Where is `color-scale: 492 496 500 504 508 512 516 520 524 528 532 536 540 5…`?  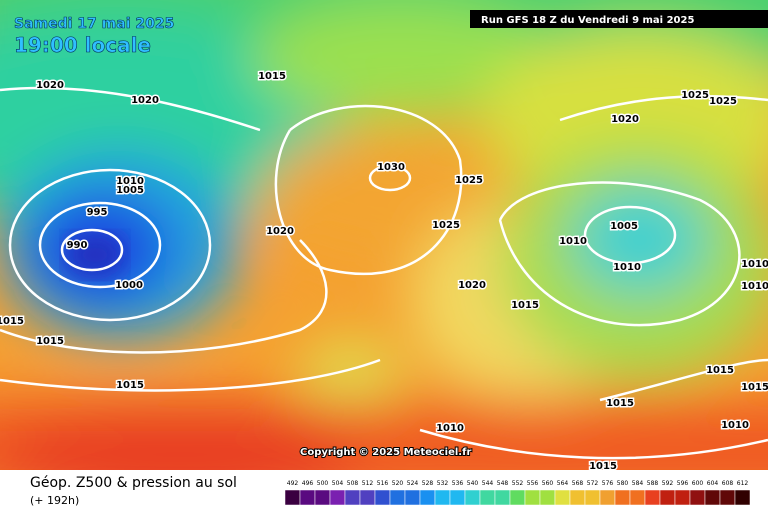
color-scale: 492 496 500 504 508 512 516 520 524 528 532 536 540 5… is located at coordinates (517, 493).